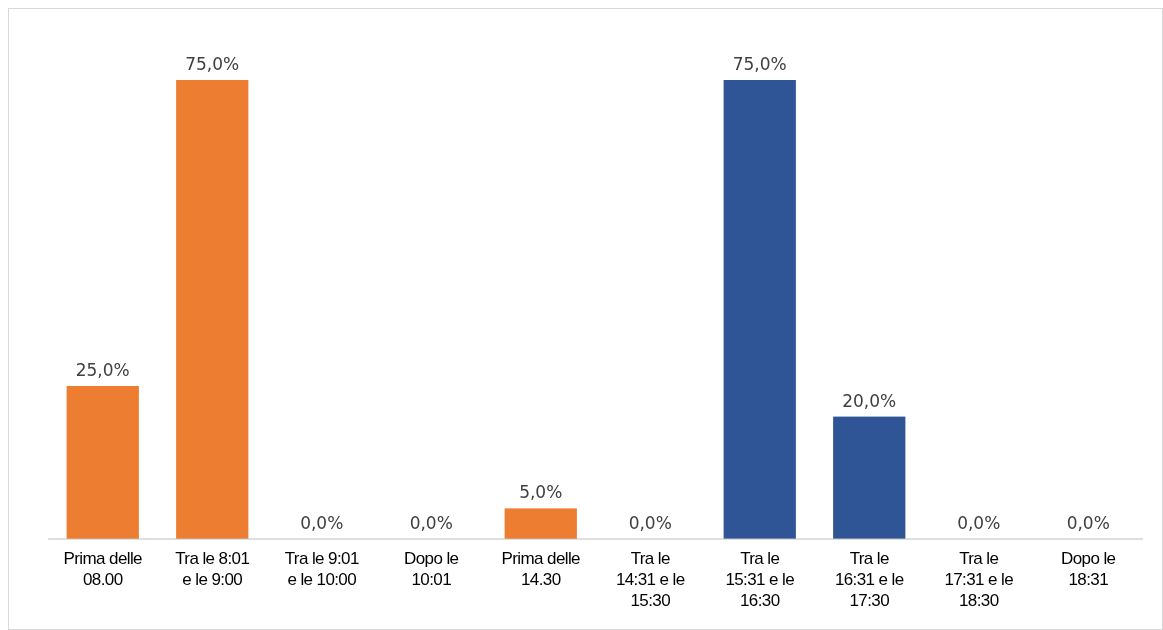  Describe the element at coordinates (212, 569) in the screenshot. I see `x-tick-label: Tra le 8:01 e le 9:00` at that location.